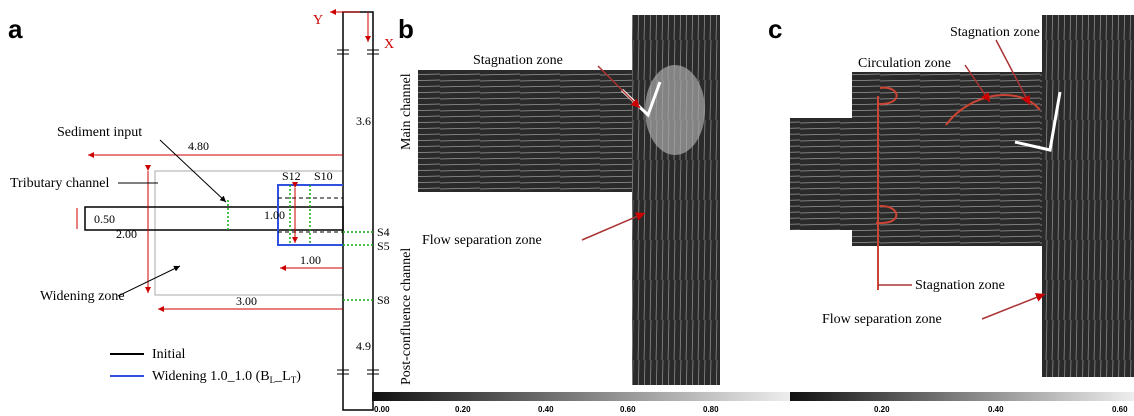 Image resolution: width=1134 pixels, height=416 pixels. Describe the element at coordinates (60, 183) in the screenshot. I see `annotation: Tributary channel` at that location.